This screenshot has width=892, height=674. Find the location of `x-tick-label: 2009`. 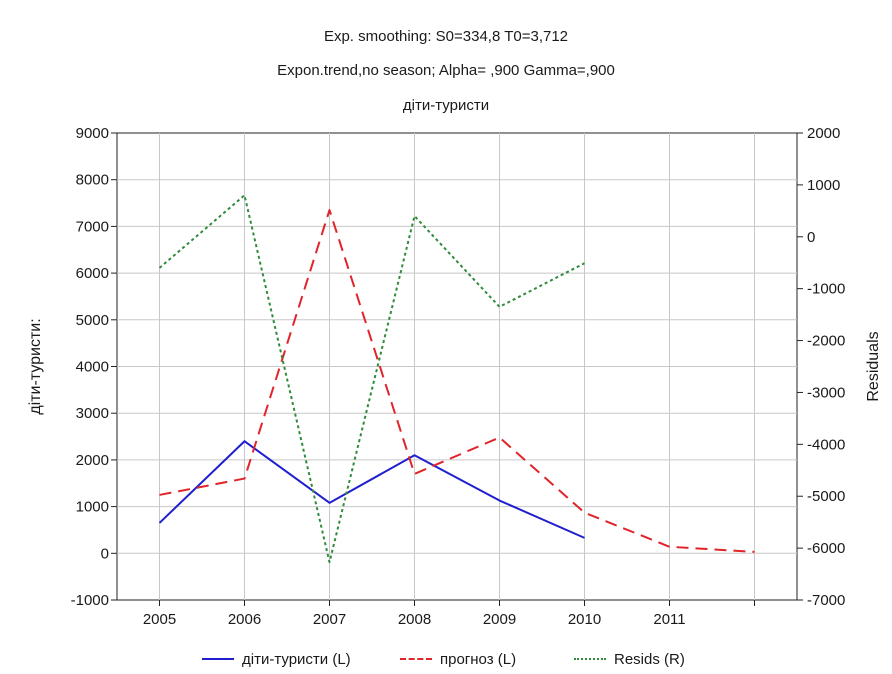

x-tick-label: 2009 is located at coordinates (499, 619).